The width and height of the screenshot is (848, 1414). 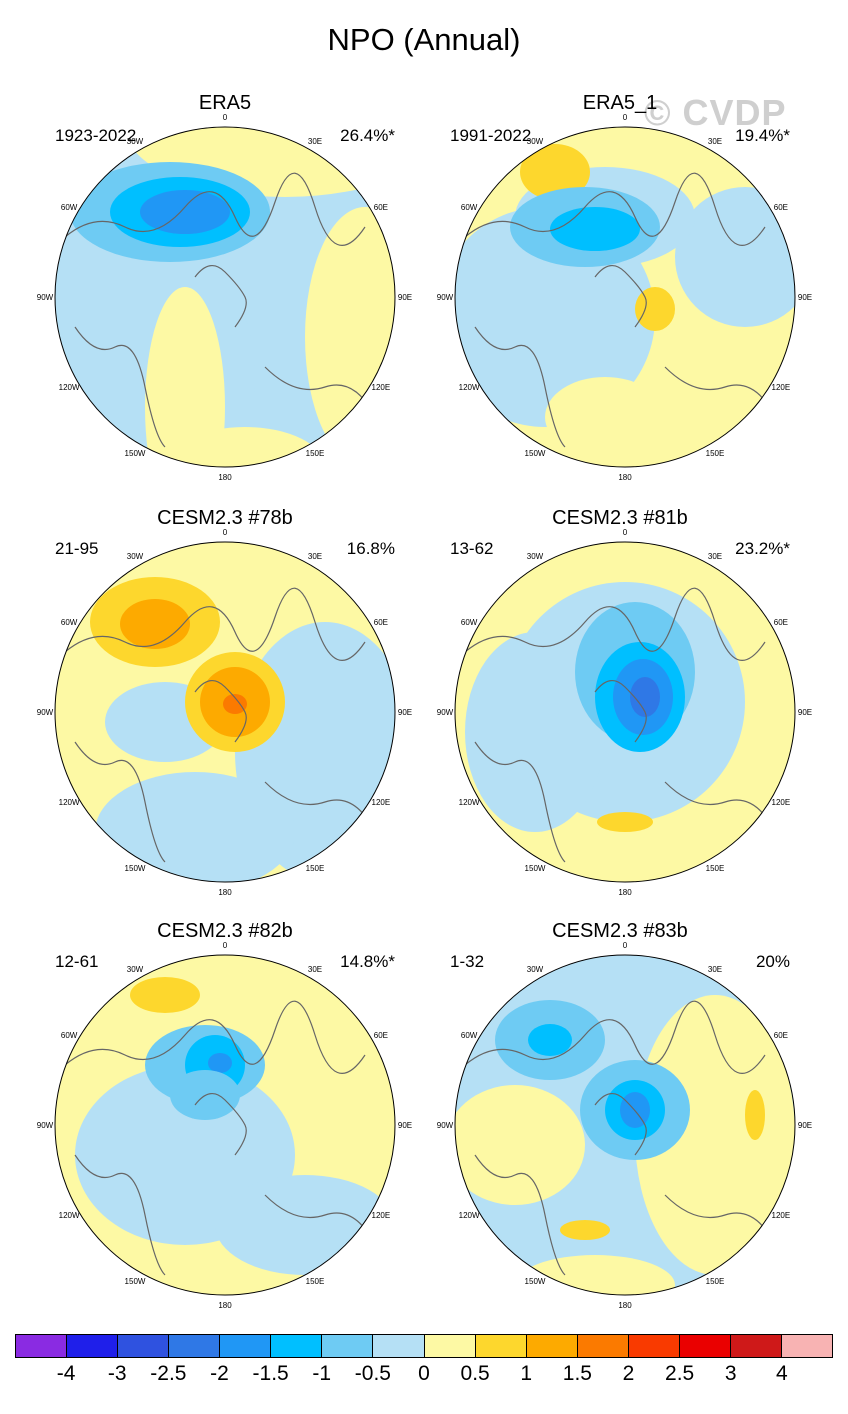 What do you see at coordinates (782, 1373) in the screenshot?
I see `colorbar-tick-label: 4` at bounding box center [782, 1373].